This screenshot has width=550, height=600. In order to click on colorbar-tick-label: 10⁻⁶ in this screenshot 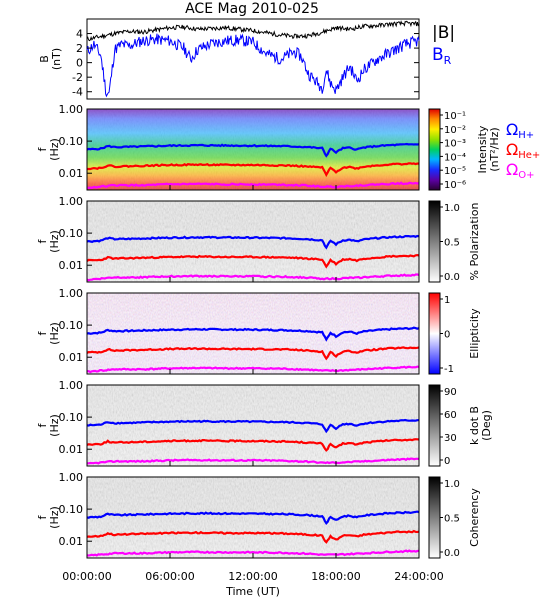, I will do `click(455, 185)`.